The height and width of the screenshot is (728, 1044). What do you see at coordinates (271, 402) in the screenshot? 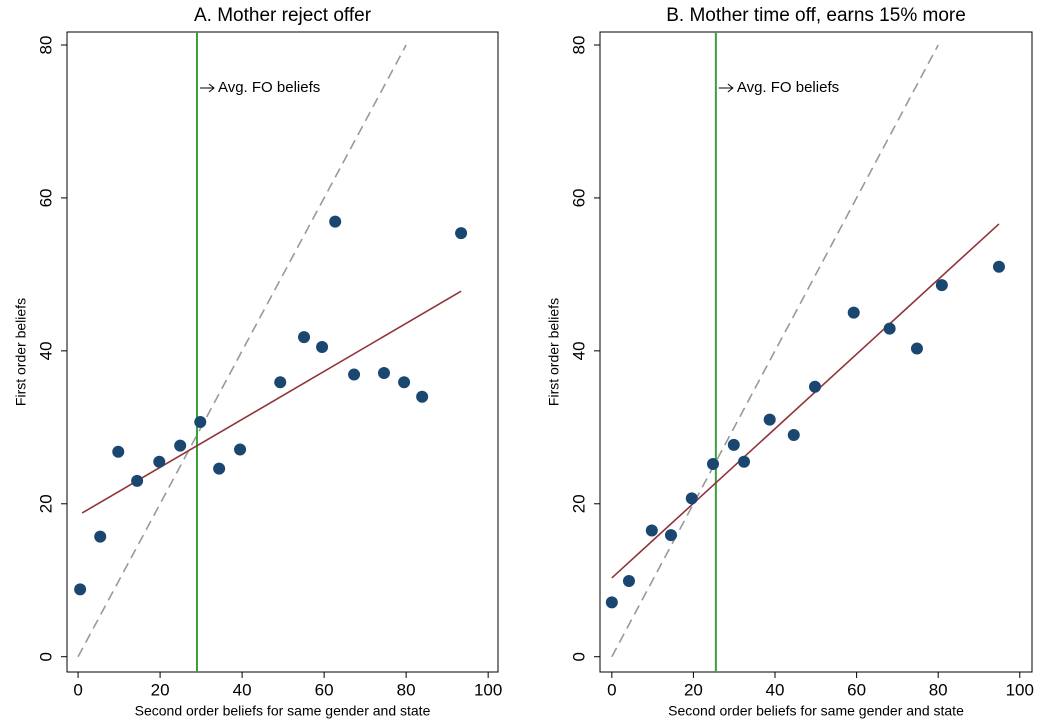
I see `fit-line` at bounding box center [271, 402].